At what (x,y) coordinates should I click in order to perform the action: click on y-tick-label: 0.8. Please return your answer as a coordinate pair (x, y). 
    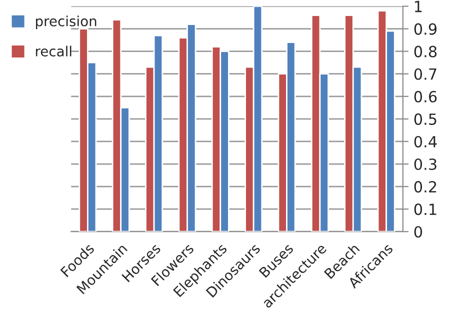
    Looking at the image, I should click on (425, 52).